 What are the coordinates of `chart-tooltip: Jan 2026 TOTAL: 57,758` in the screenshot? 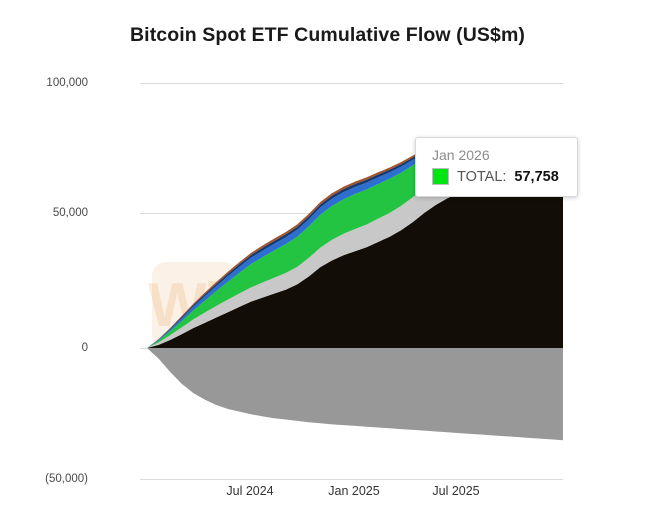 It's located at (496, 167).